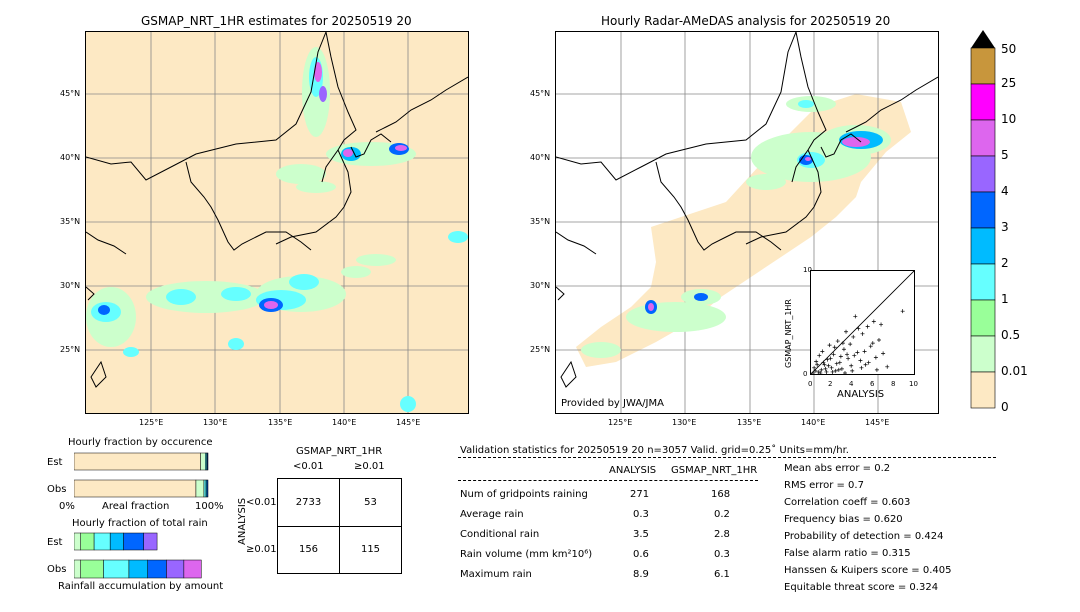 The image size is (1080, 612). I want to click on occurrence-obs-label: Obs, so click(57, 489).